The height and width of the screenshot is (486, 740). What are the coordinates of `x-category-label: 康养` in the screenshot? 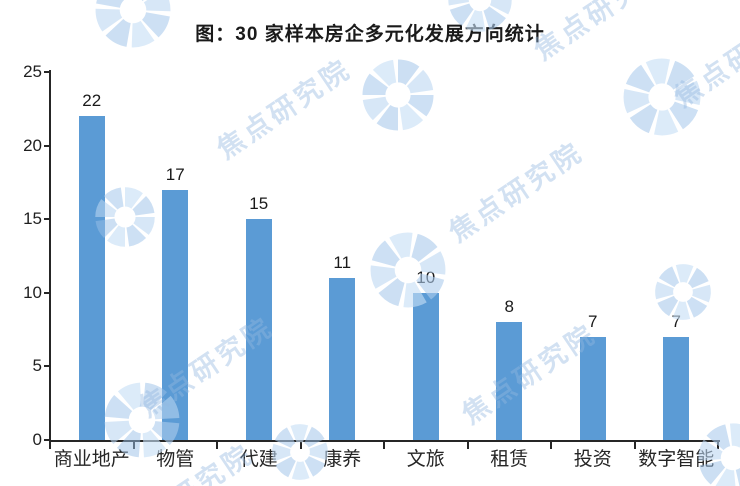 It's located at (342, 459).